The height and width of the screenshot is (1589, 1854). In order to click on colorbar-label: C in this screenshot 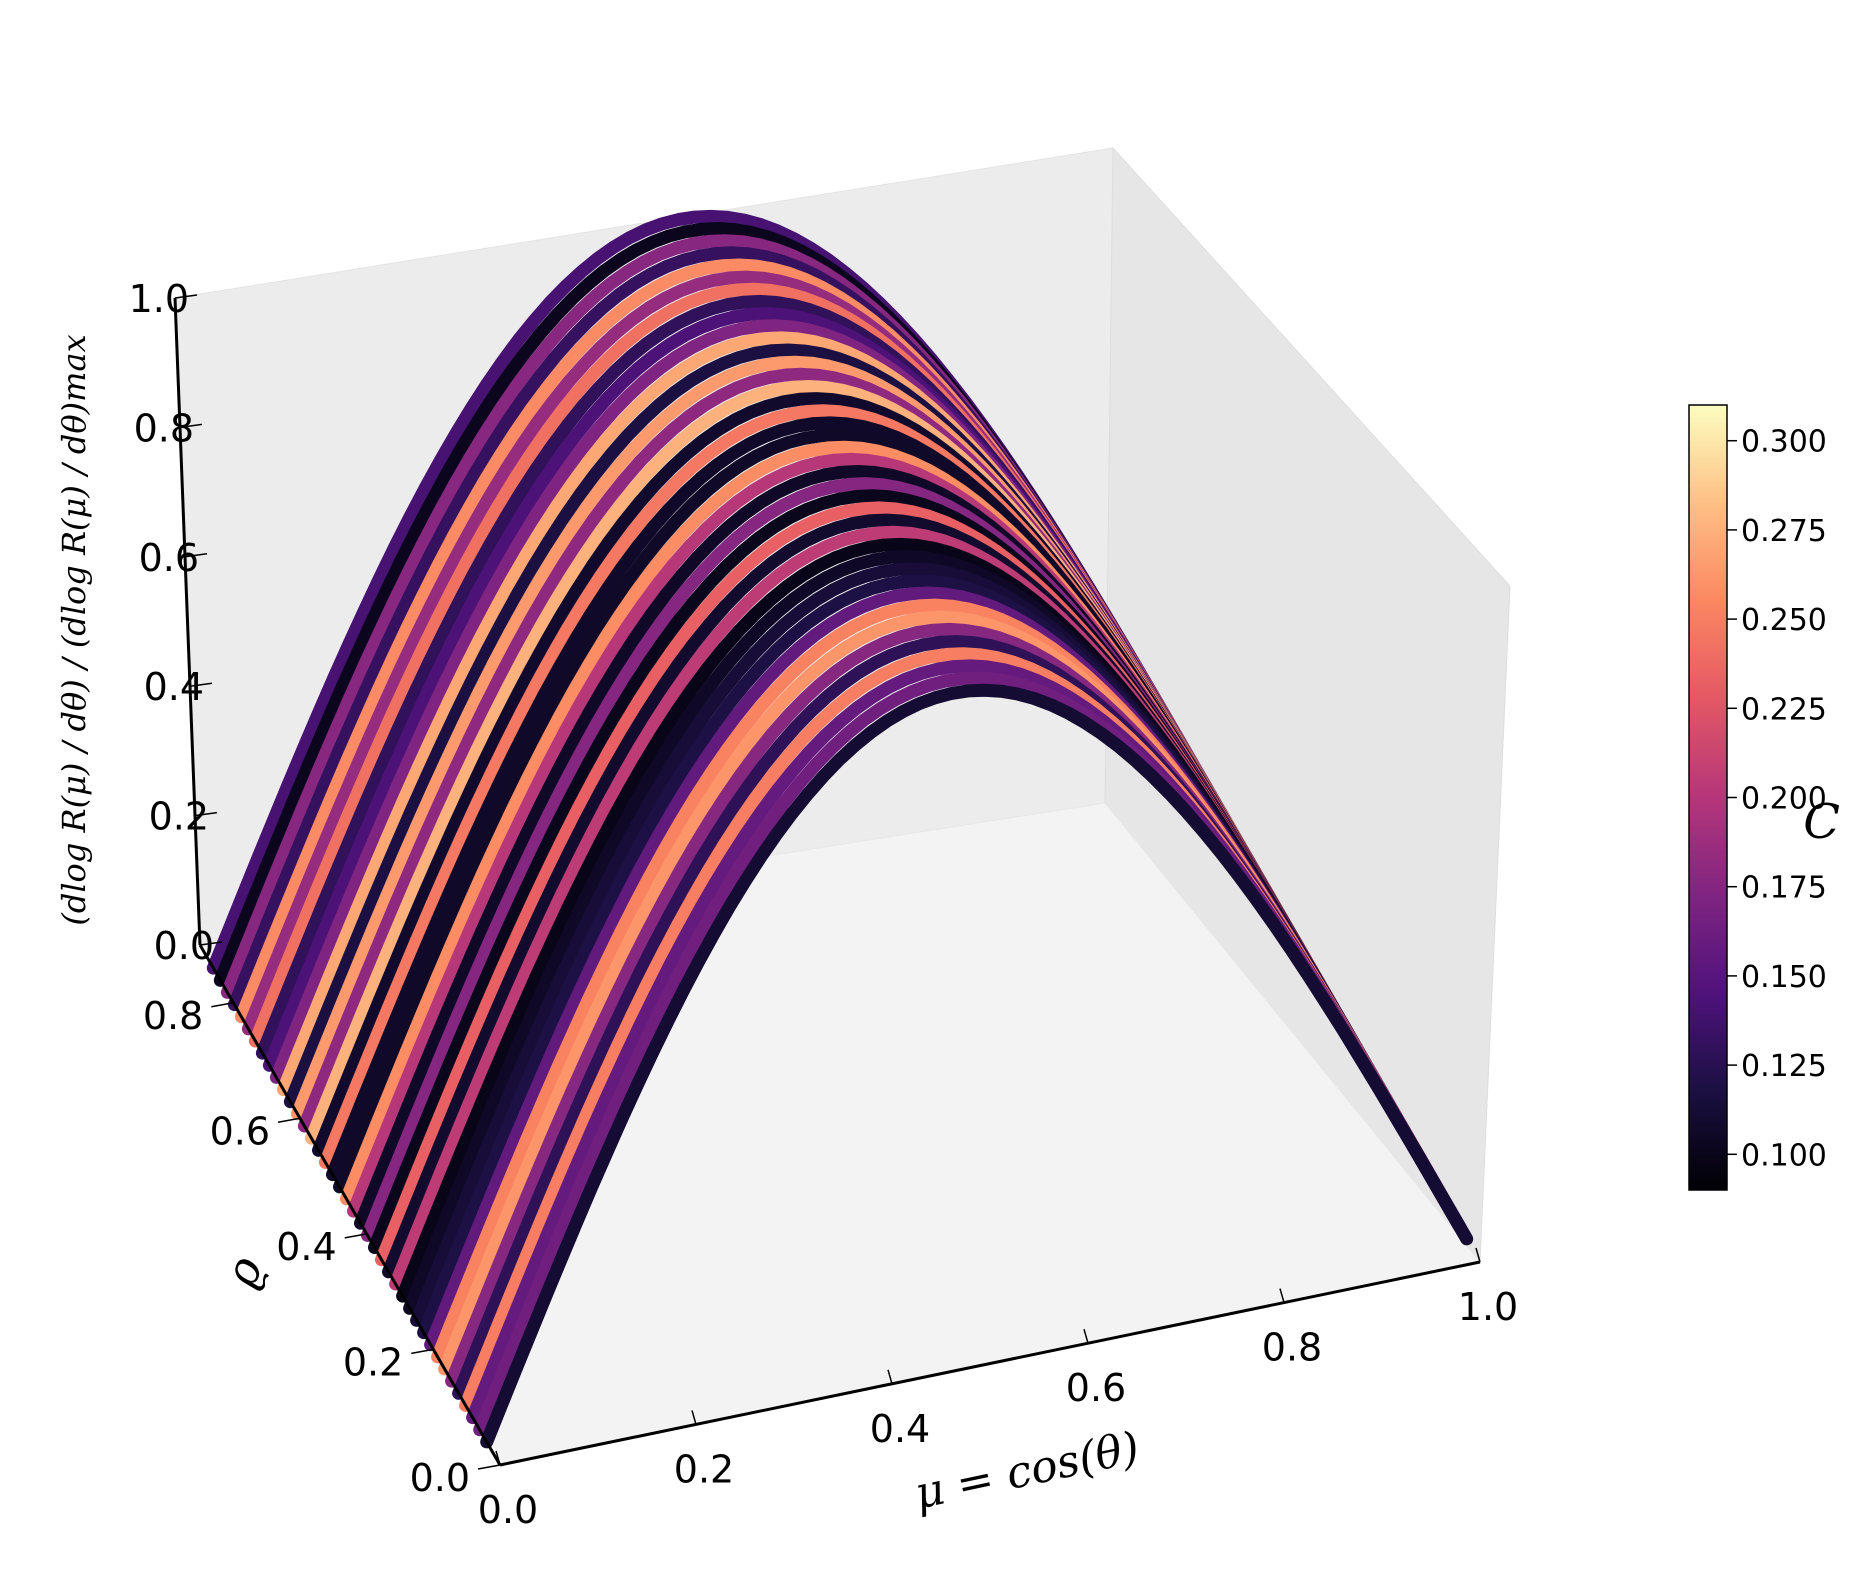, I will do `click(1821, 822)`.